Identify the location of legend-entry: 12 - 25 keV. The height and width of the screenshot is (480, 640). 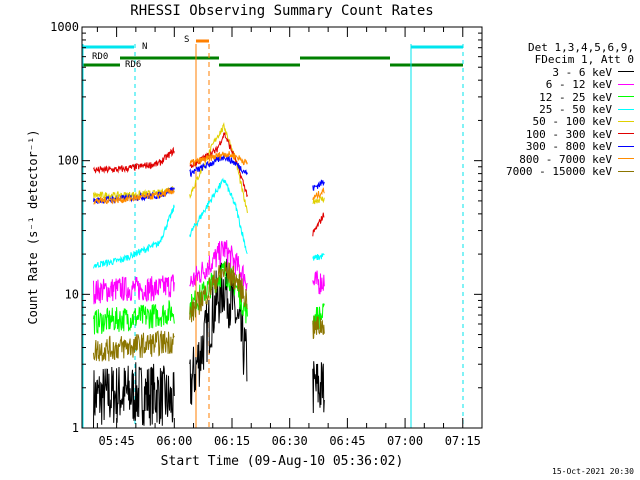
(570, 97).